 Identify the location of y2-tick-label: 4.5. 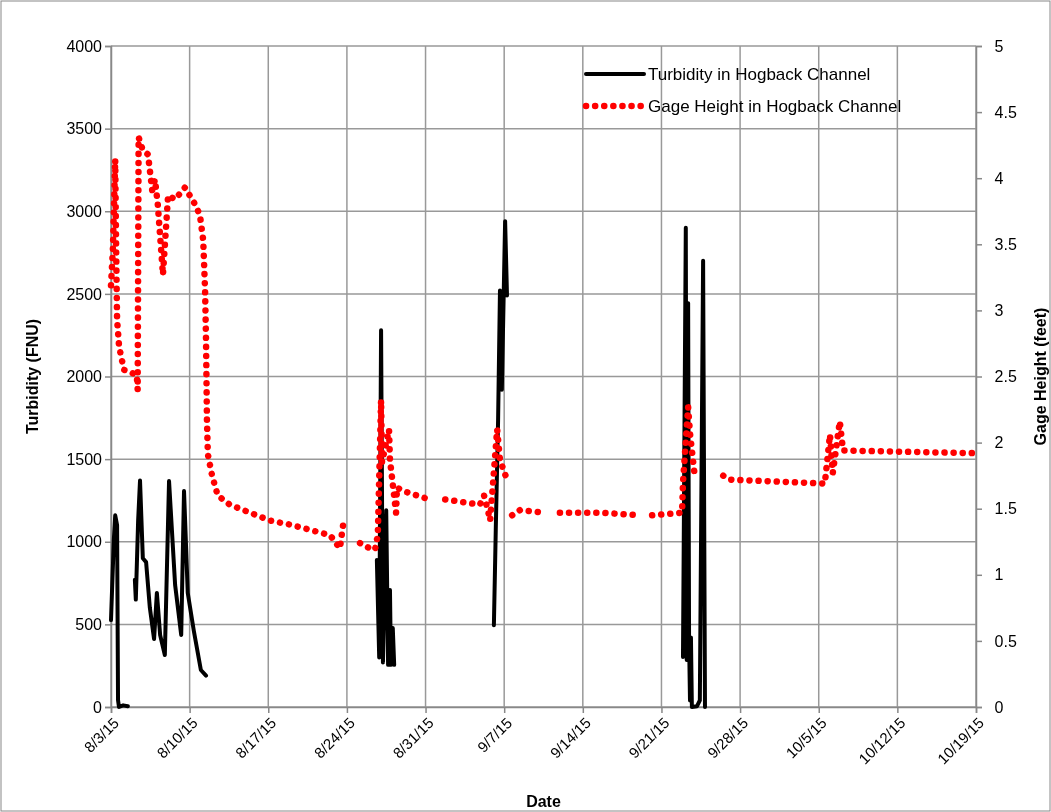
(1005, 112).